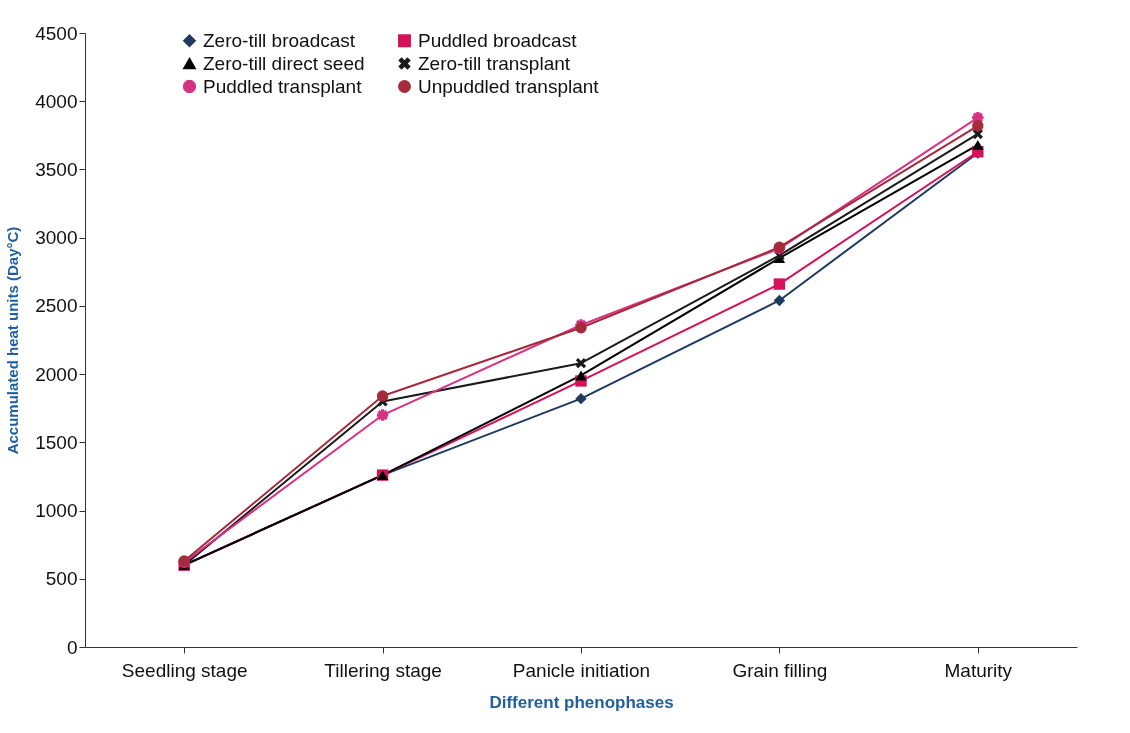 This screenshot has height=733, width=1130. What do you see at coordinates (56, 101) in the screenshot?
I see `y-tick-label: 4000` at bounding box center [56, 101].